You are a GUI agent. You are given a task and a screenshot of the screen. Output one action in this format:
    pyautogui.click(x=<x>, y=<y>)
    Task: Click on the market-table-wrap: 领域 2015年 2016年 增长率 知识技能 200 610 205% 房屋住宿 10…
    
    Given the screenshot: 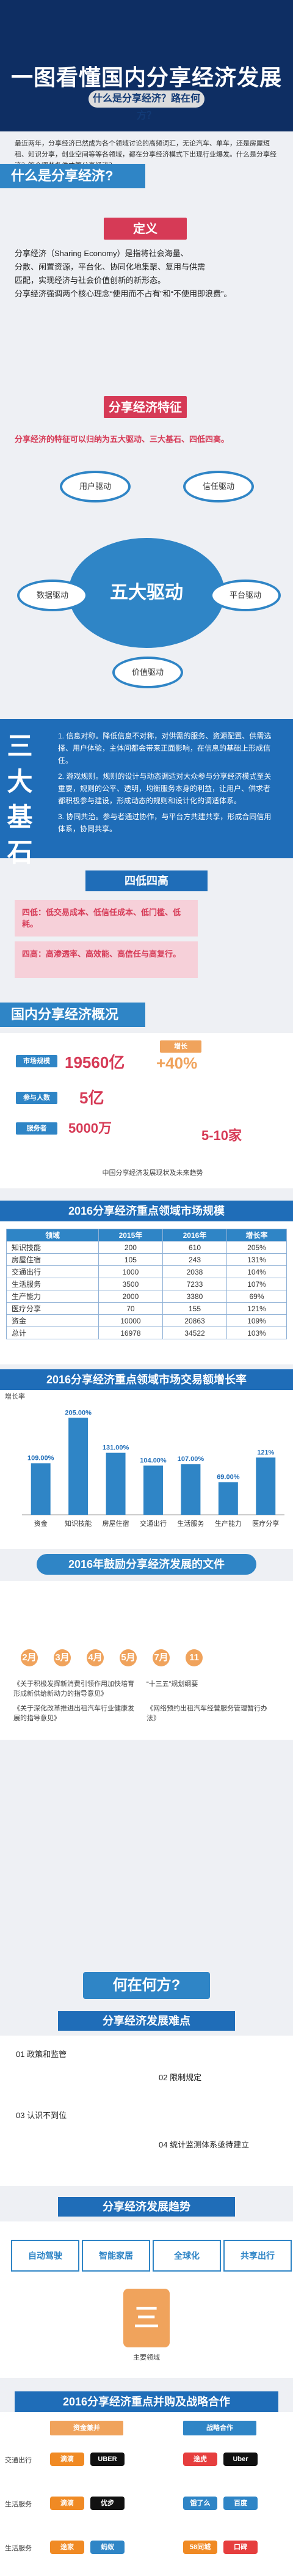 What is the action you would take?
    pyautogui.click(x=146, y=1284)
    